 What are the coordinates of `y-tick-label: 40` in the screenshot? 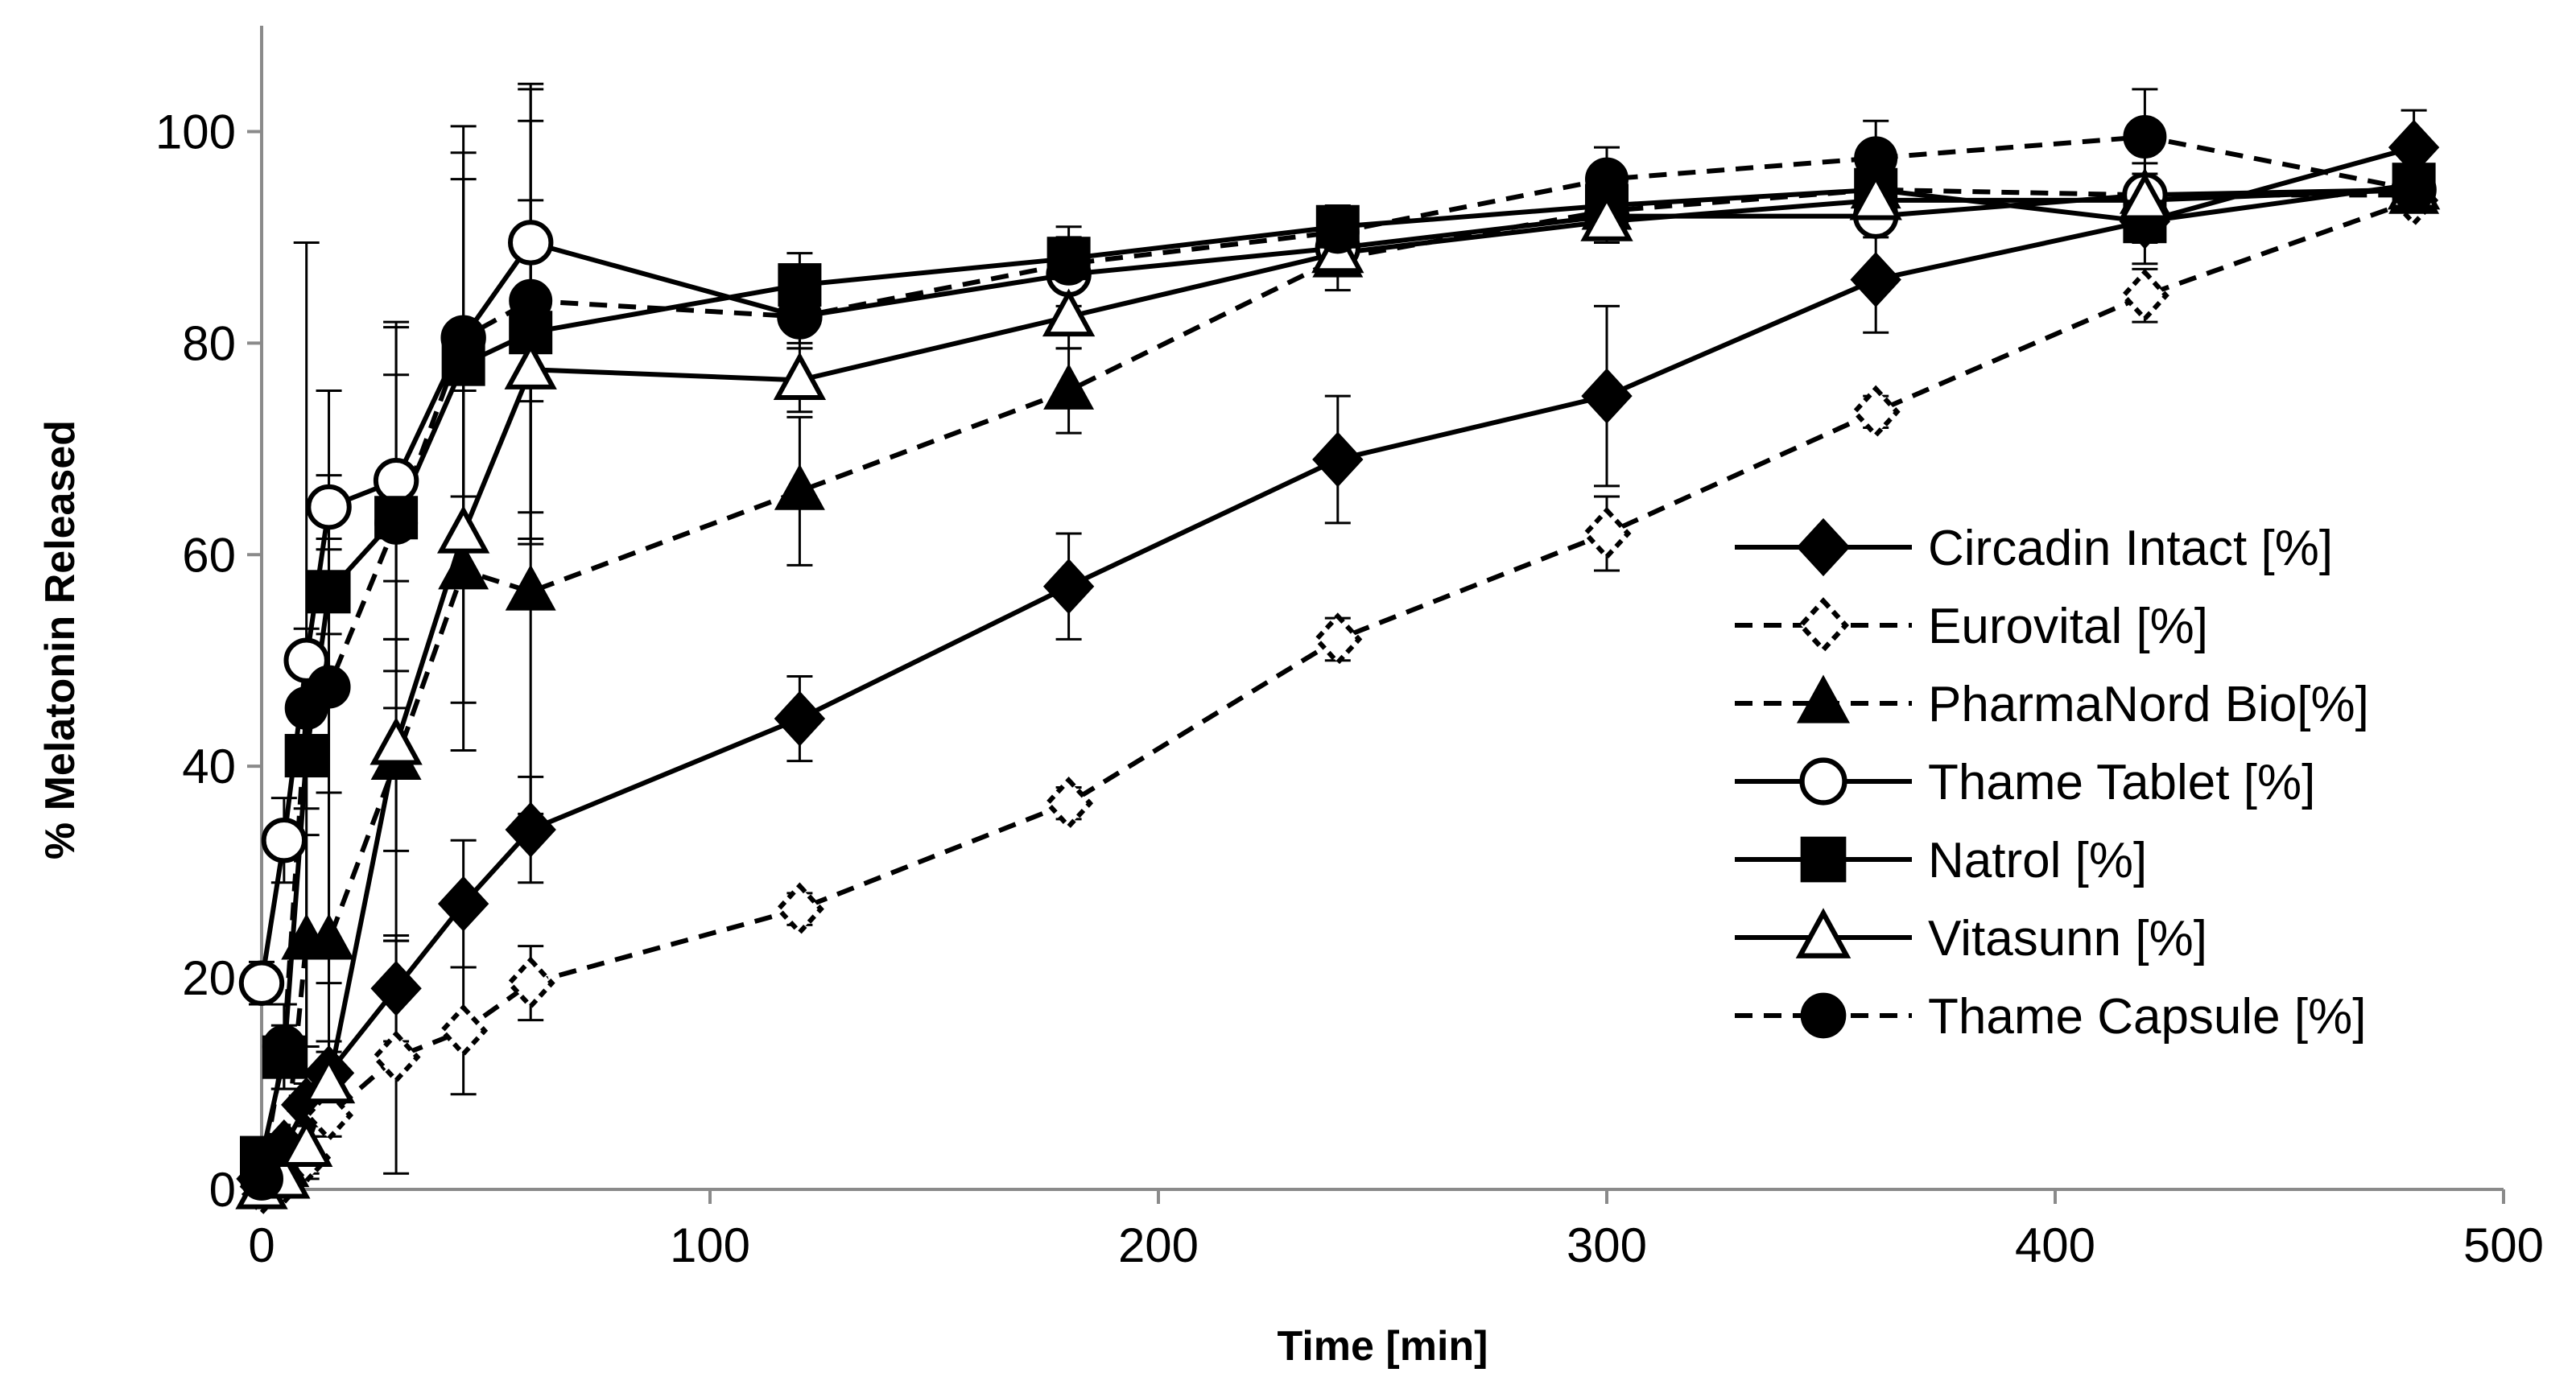 It's located at (209, 766).